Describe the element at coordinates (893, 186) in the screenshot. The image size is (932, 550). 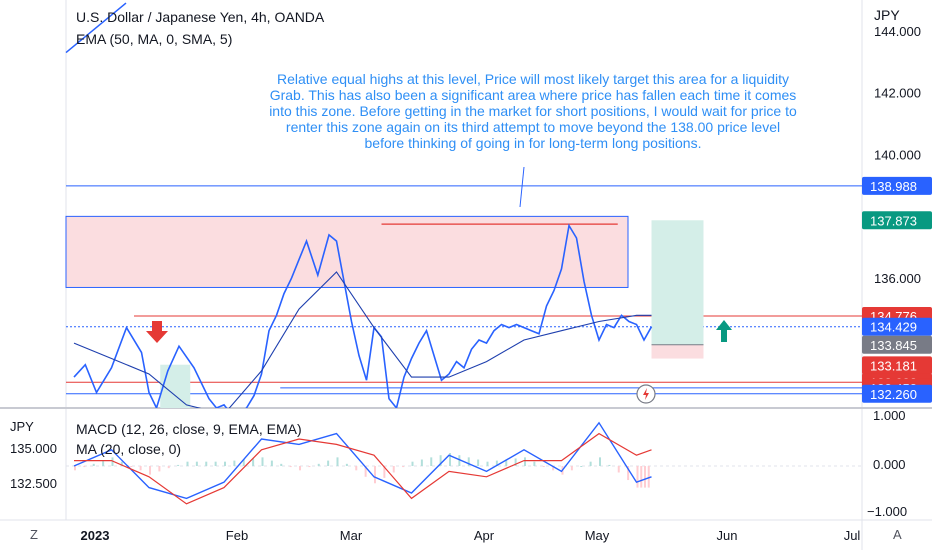
I see `price-level-label: 138.988` at that location.